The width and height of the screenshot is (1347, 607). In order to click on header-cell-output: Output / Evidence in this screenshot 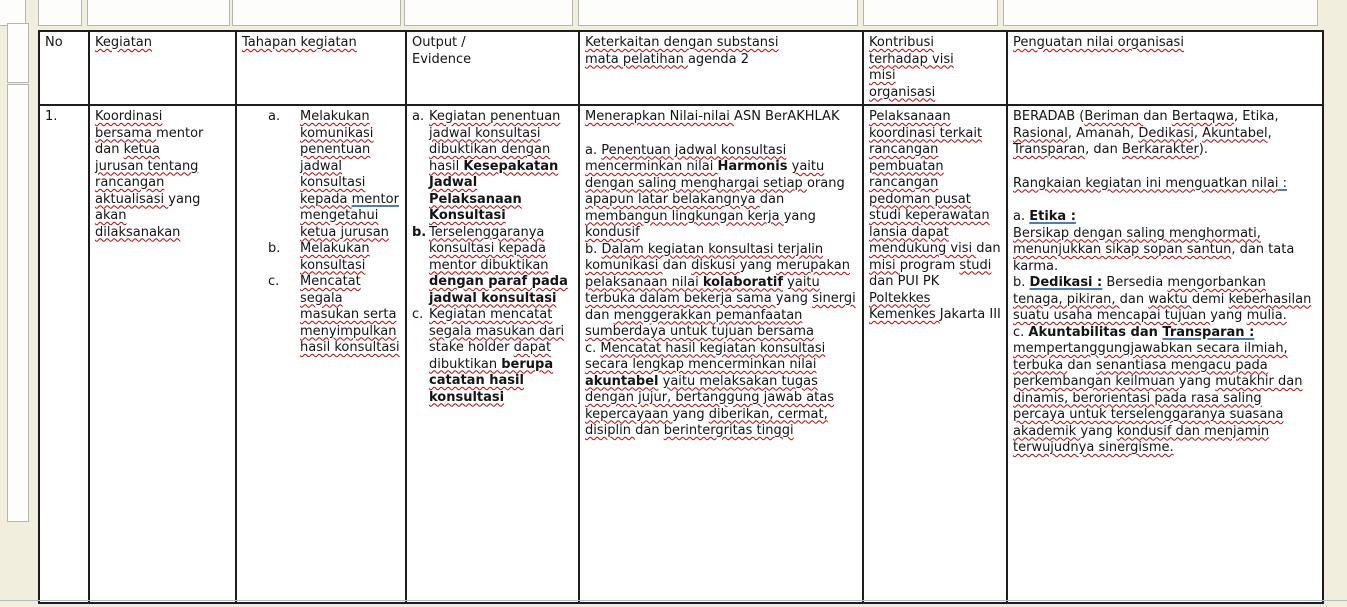, I will do `click(492, 68)`.